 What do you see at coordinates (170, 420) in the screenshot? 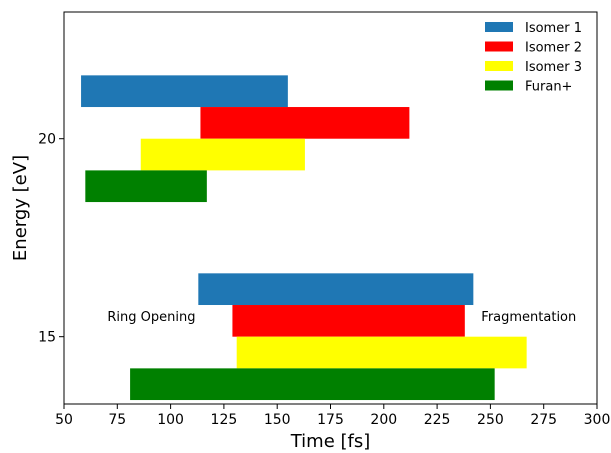
I see `x-tick-label: 100` at bounding box center [170, 420].